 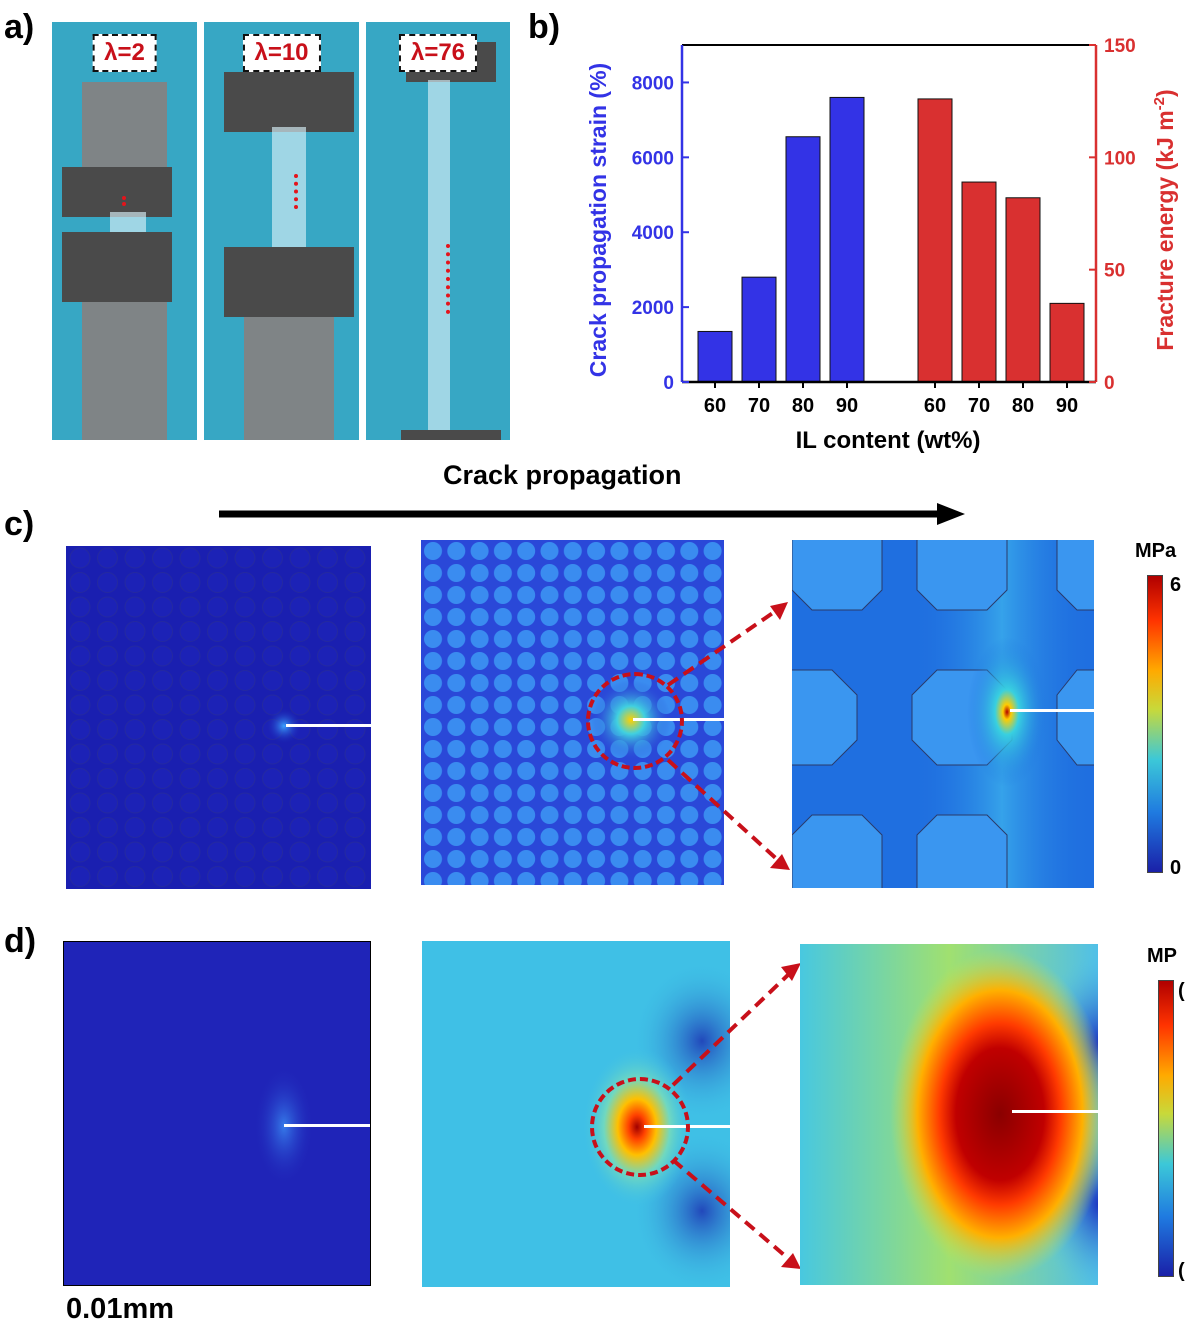 What do you see at coordinates (728, 736) in the screenshot?
I see `zoom-arrows-c` at bounding box center [728, 736].